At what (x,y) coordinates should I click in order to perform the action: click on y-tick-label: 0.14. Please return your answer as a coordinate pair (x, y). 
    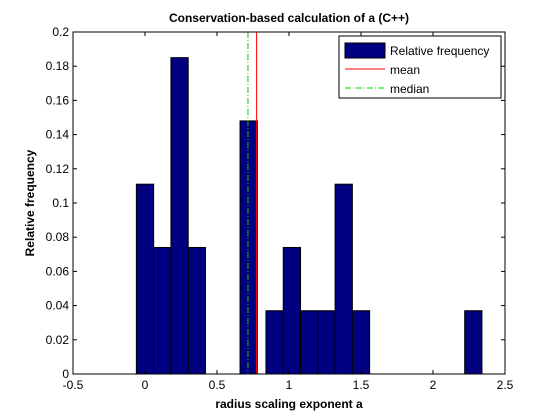
    Looking at the image, I should click on (58, 135).